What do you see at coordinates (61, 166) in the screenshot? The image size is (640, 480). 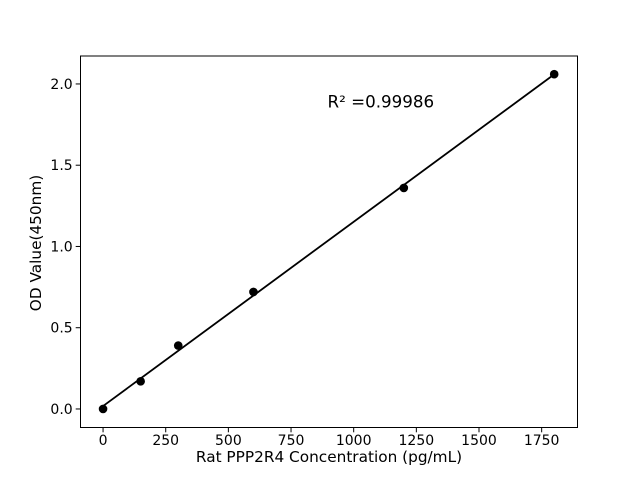 I see `y-tick-label: 1.5` at bounding box center [61, 166].